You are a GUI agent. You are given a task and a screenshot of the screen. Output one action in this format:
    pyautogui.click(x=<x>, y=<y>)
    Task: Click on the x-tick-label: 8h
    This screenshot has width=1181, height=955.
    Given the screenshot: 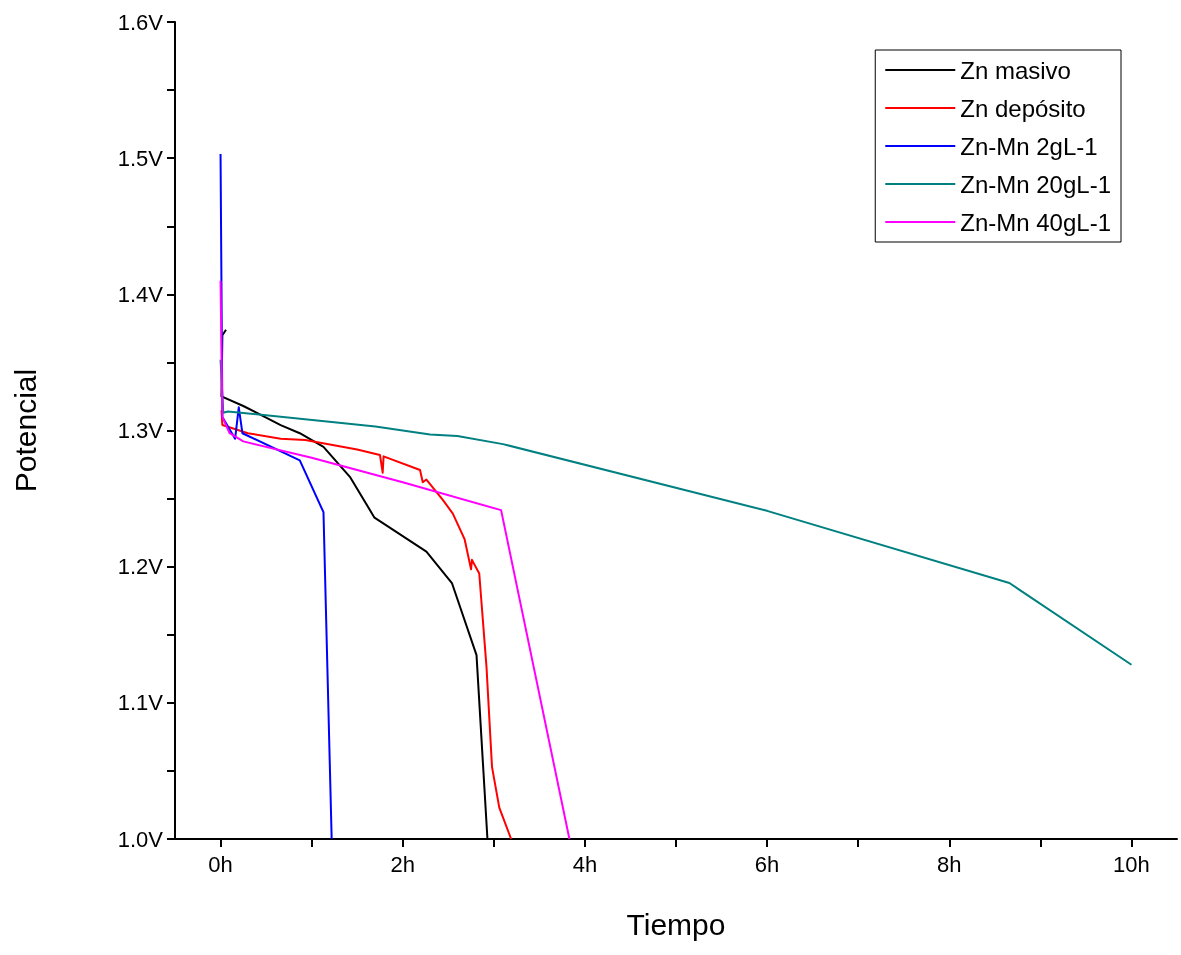 What is the action you would take?
    pyautogui.click(x=949, y=864)
    